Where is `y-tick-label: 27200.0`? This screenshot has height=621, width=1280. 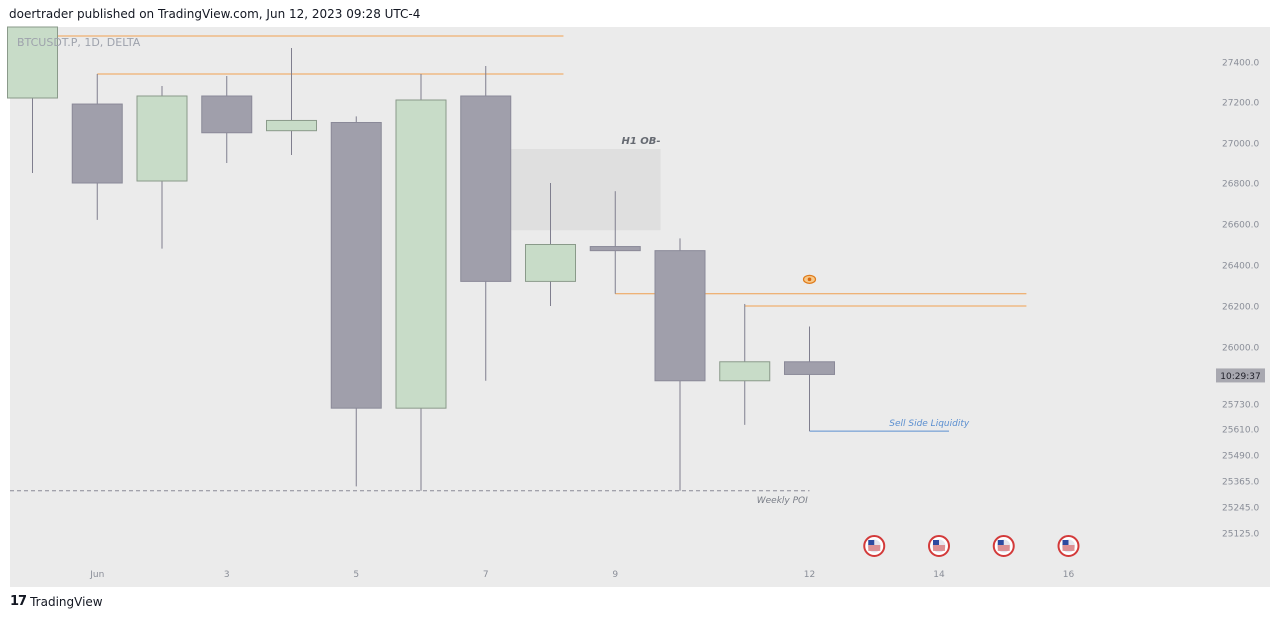 y-tick-label: 27200.0 is located at coordinates (1240, 104).